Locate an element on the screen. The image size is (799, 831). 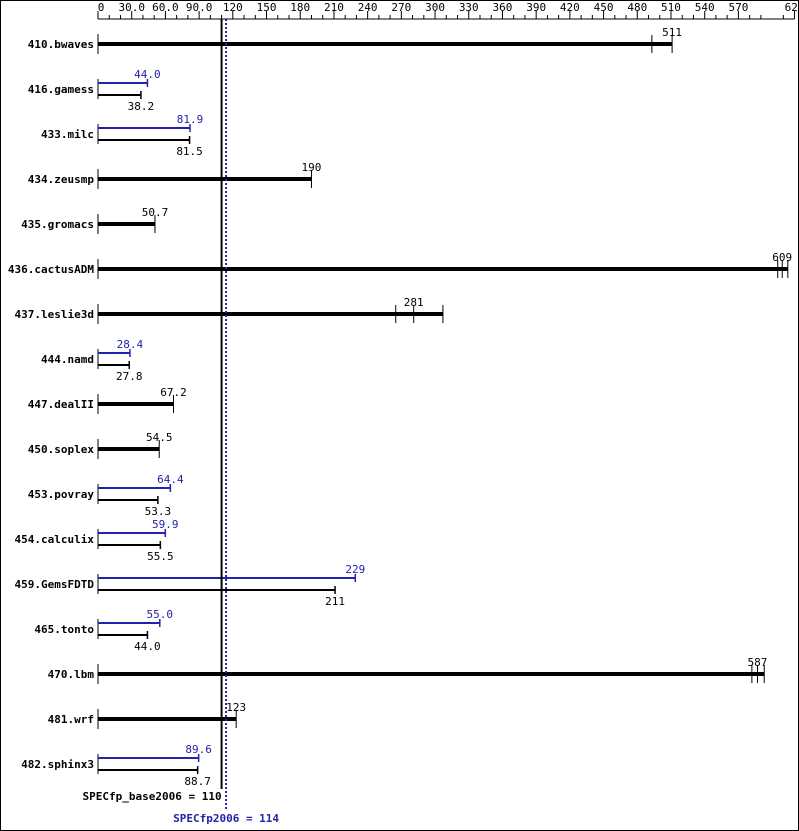
base-value-label: 587 is located at coordinates (758, 662).